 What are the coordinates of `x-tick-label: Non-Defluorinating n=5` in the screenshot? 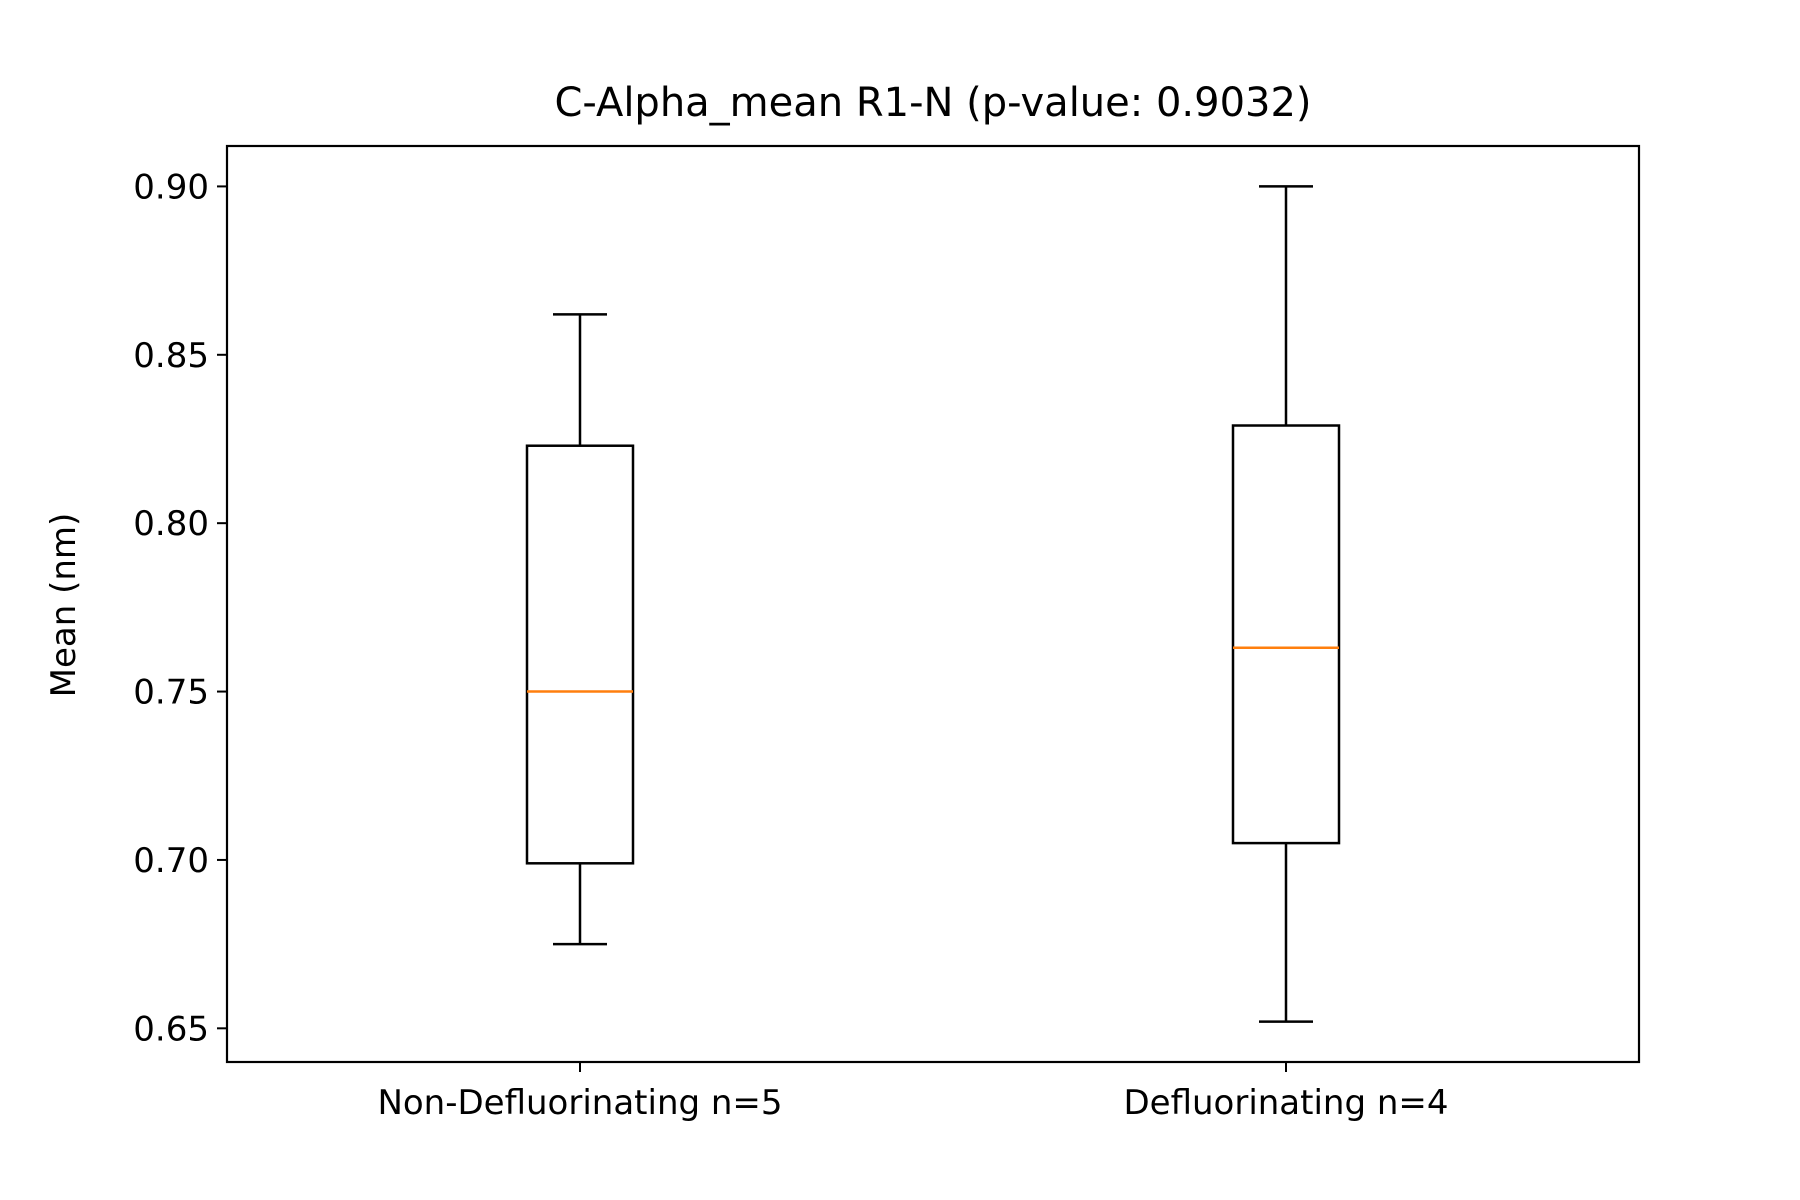 It's located at (579, 1103).